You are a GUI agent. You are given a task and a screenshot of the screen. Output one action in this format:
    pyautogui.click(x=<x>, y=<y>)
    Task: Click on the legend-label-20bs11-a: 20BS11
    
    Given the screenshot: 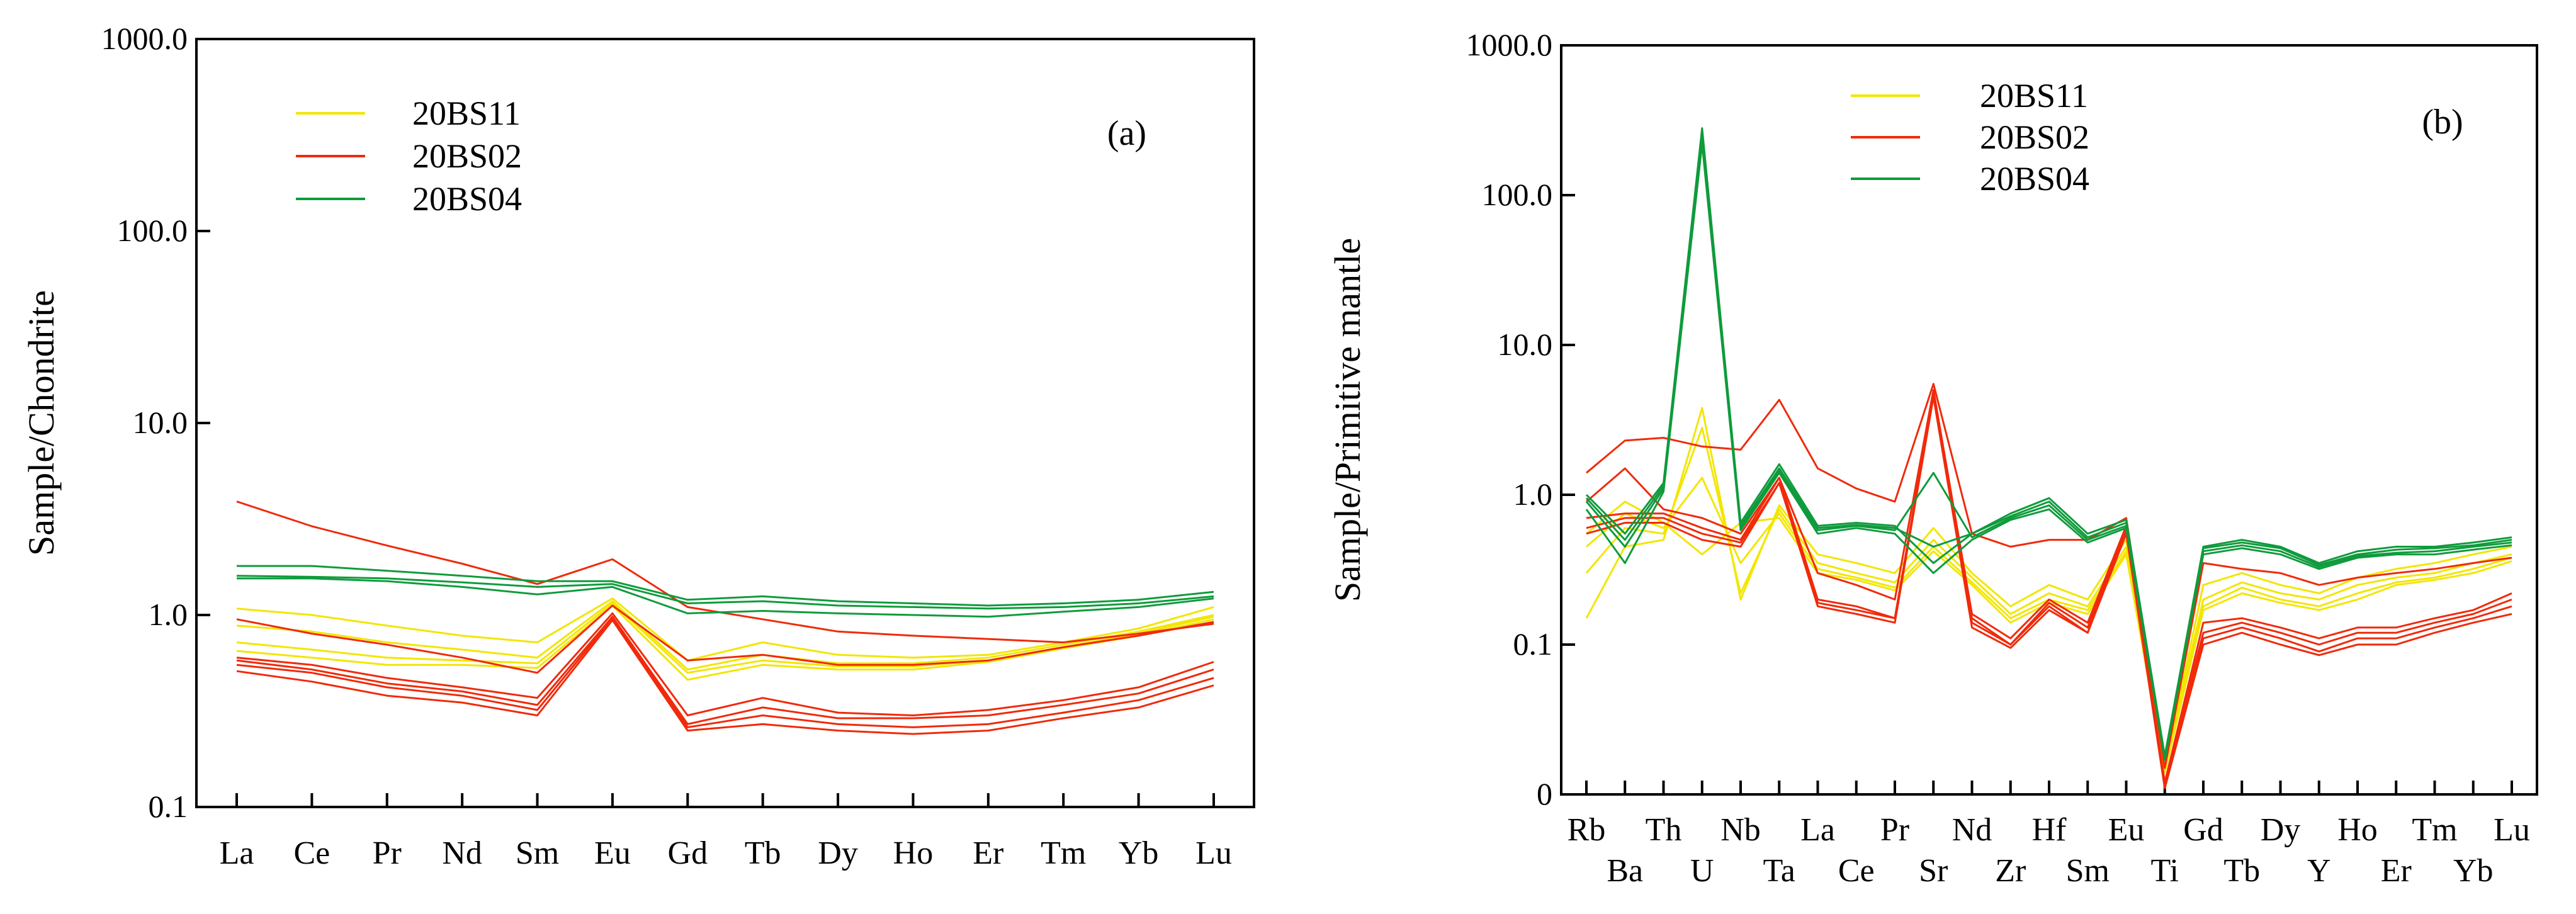 What is the action you would take?
    pyautogui.click(x=466, y=113)
    